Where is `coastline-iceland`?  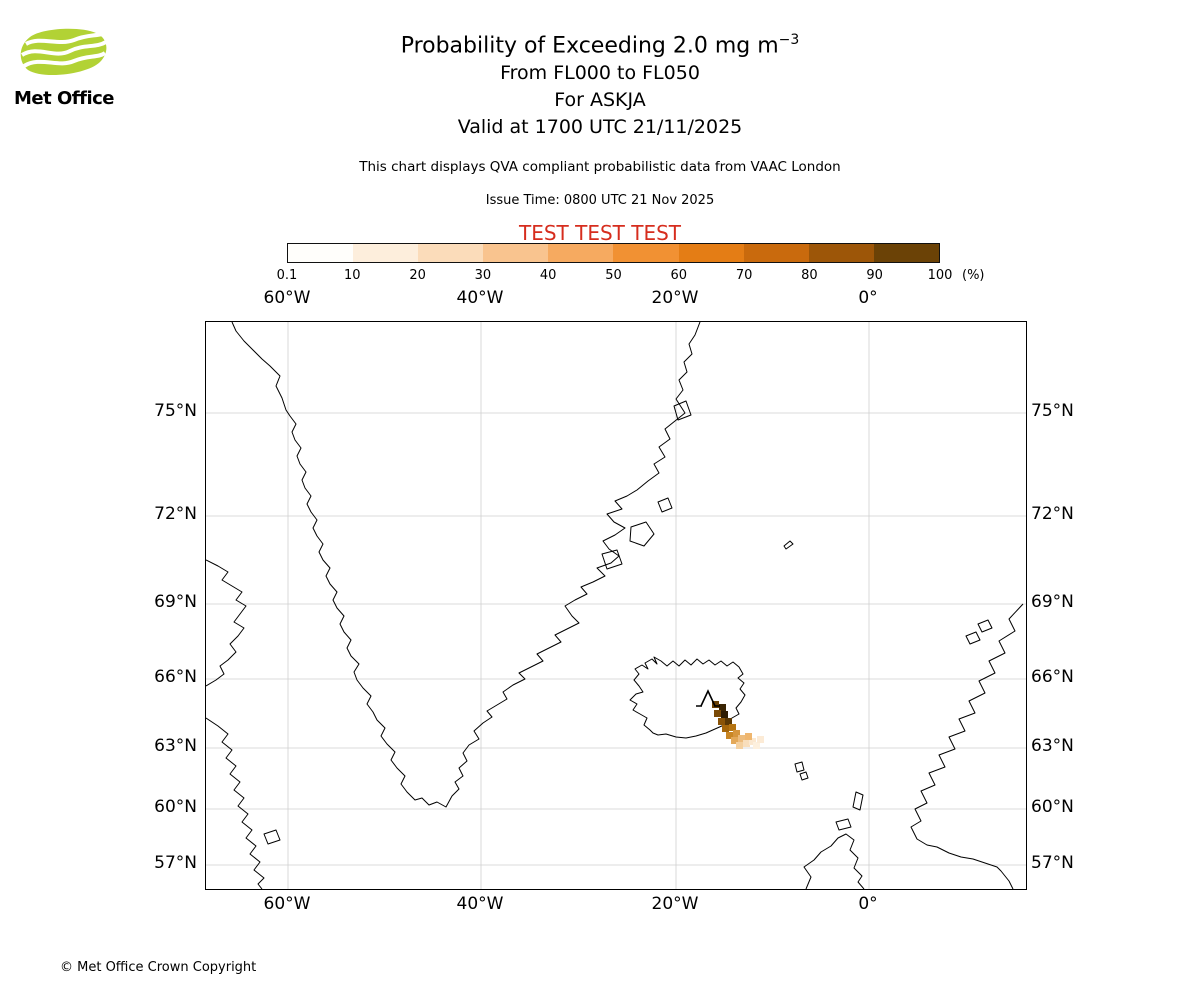 coastline-iceland is located at coordinates (687, 697).